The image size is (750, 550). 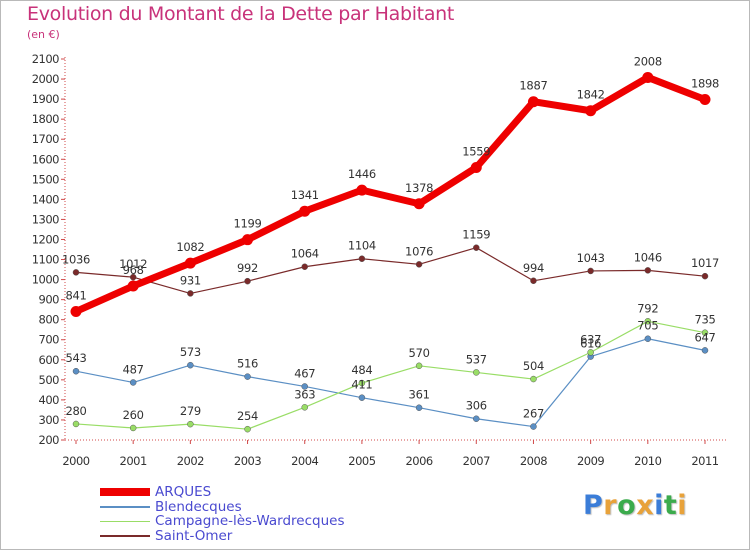 I want to click on y-tick-label: 1700, so click(x=45, y=139).